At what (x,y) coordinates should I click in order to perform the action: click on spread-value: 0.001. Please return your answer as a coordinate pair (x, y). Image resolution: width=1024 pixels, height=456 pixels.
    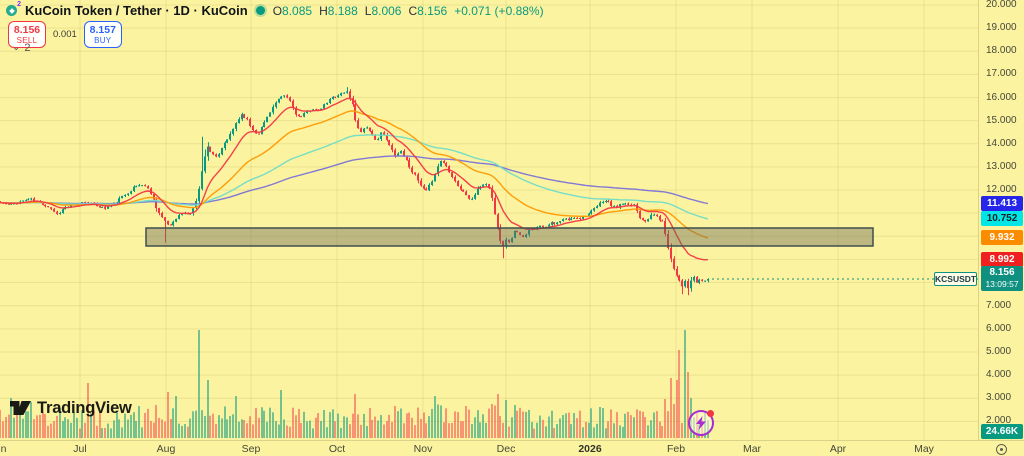
    Looking at the image, I should click on (65, 34).